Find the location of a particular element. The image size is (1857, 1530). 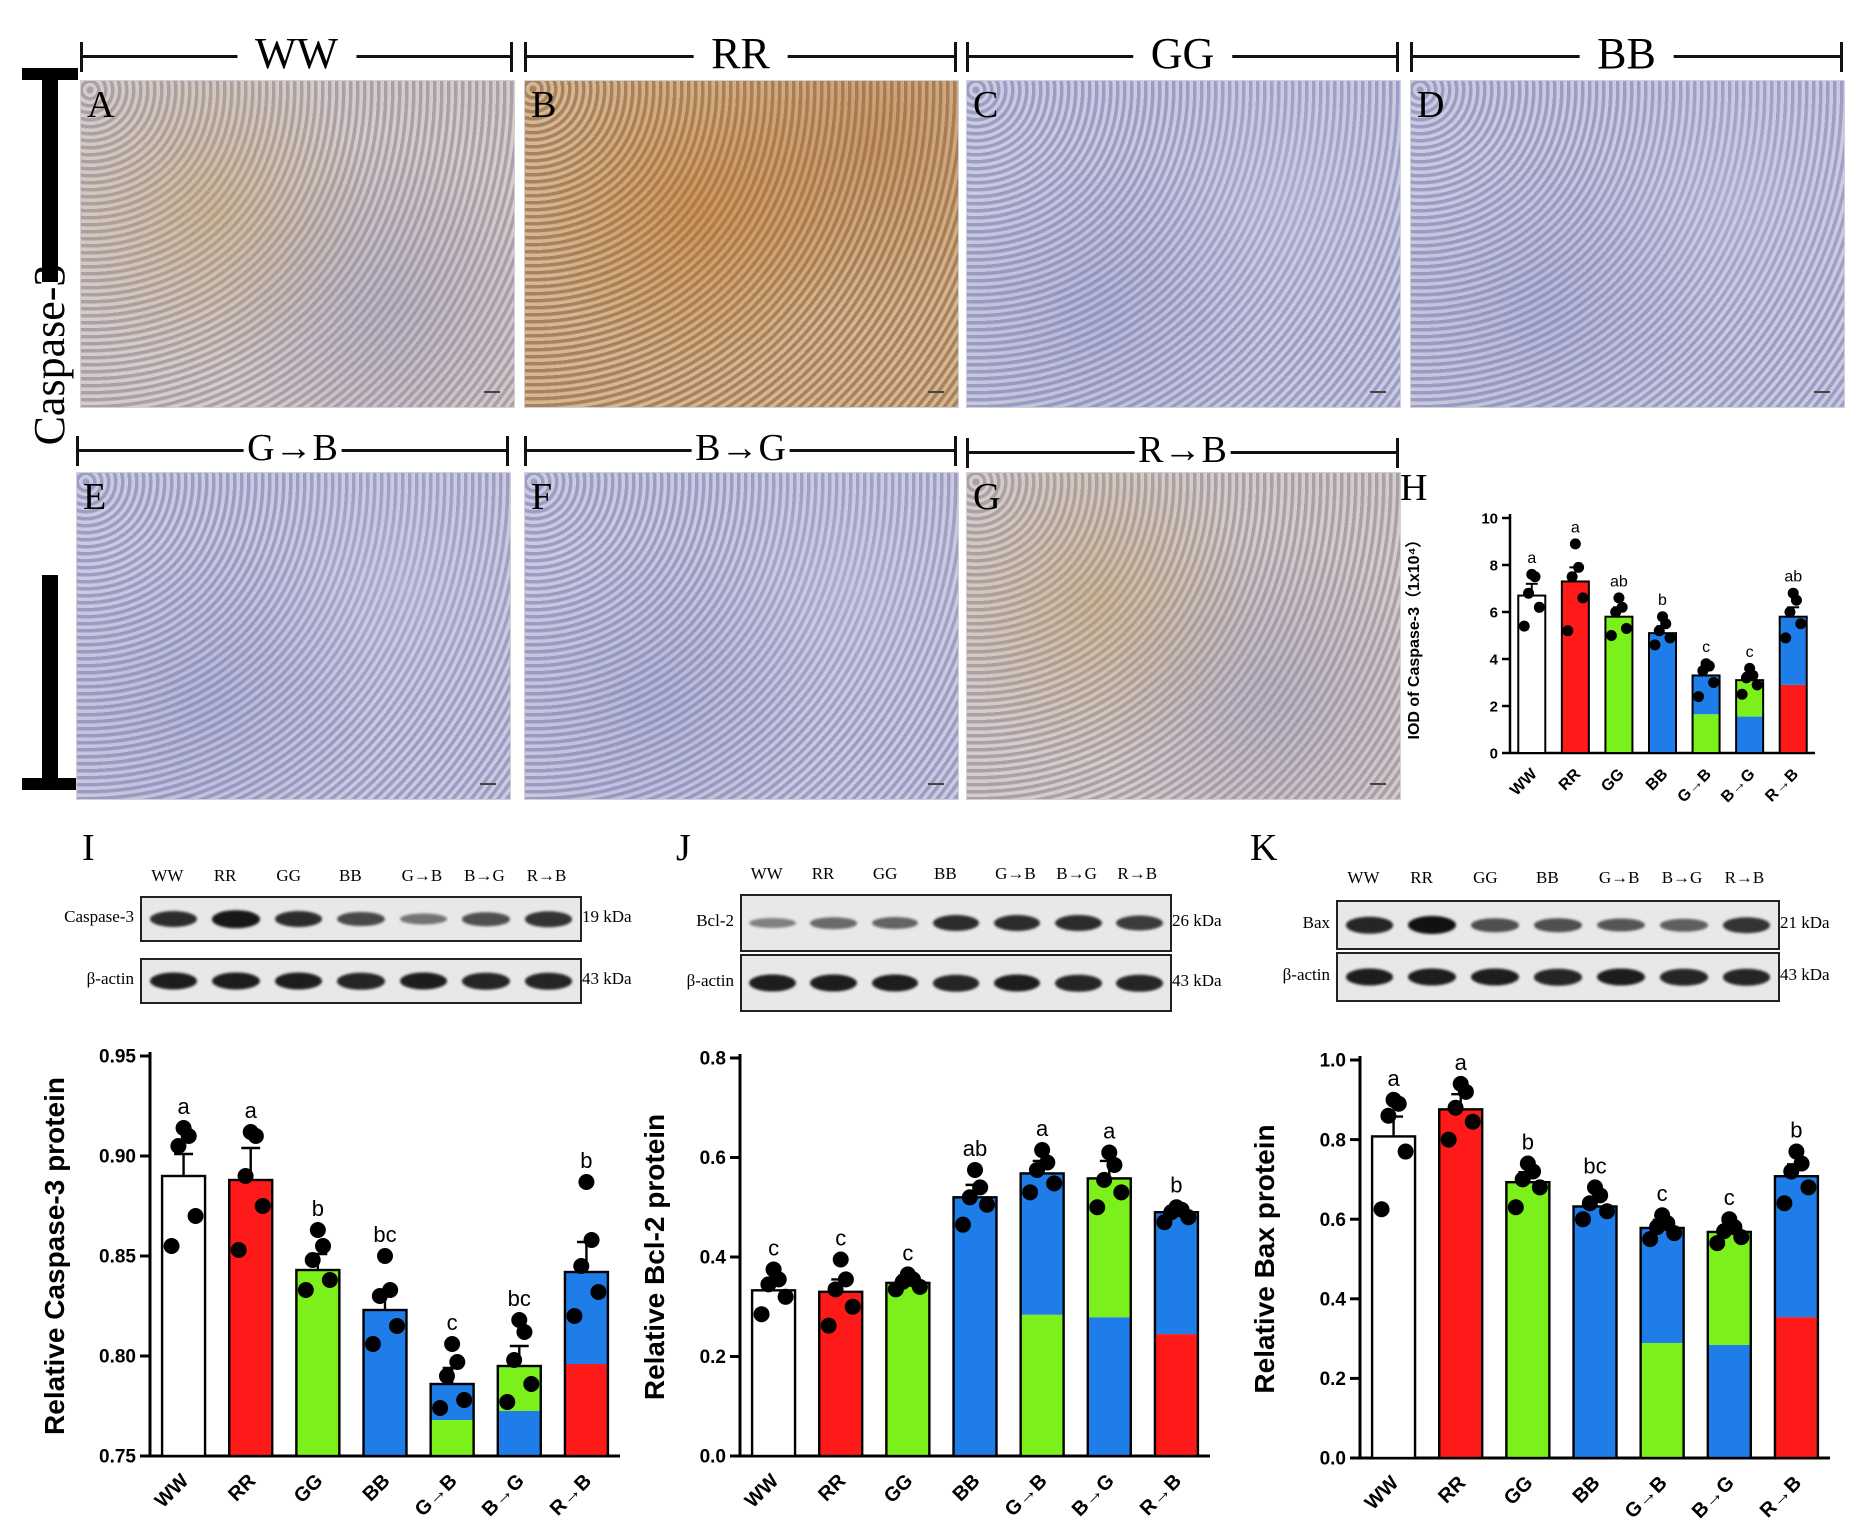

y-tick-label: 0.0 is located at coordinates (1333, 1459).